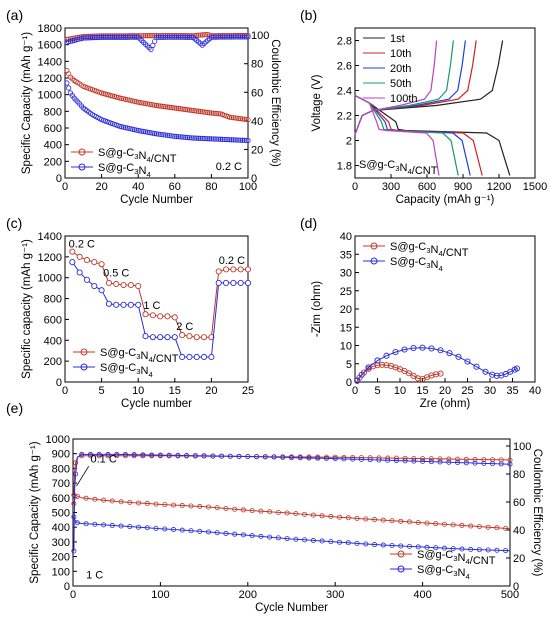 This screenshot has width=550, height=617. Describe the element at coordinates (445, 200) in the screenshot. I see `x-axis-label-b: Capacity (mAh g⁻¹)` at that location.